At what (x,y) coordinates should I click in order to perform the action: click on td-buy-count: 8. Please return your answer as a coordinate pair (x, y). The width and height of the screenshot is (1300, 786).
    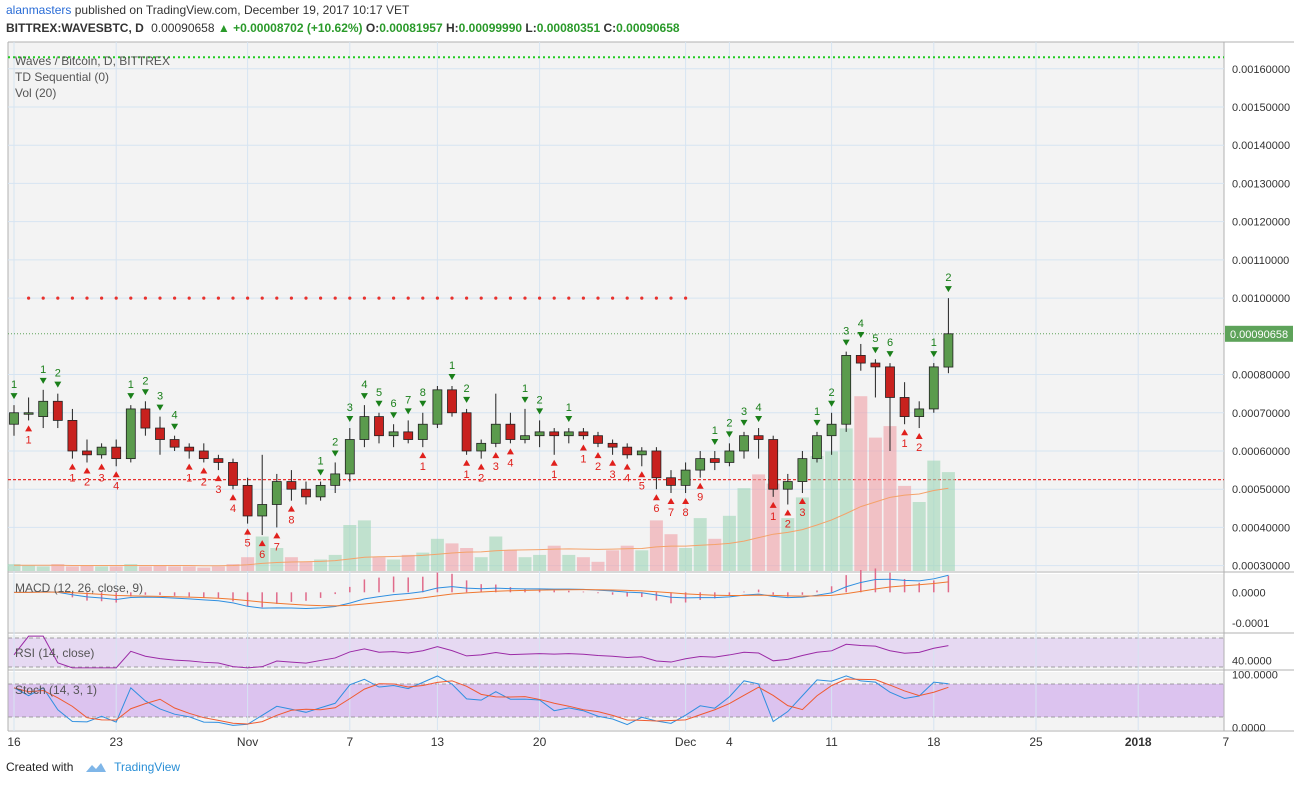
    Looking at the image, I should click on (291, 521).